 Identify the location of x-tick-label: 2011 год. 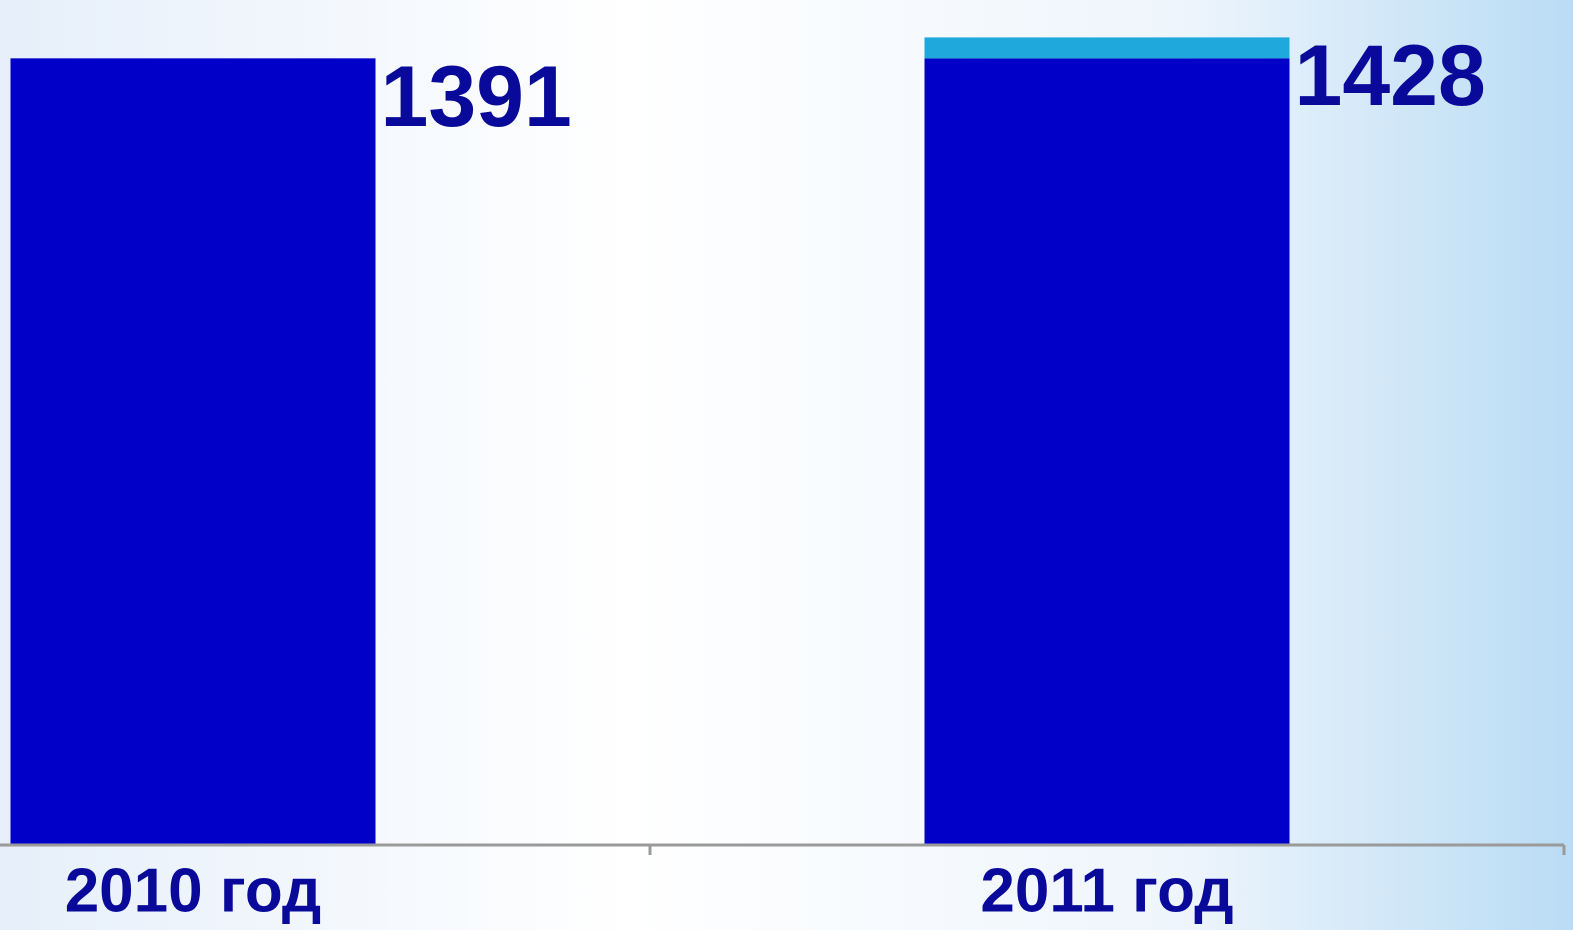
(1106, 890).